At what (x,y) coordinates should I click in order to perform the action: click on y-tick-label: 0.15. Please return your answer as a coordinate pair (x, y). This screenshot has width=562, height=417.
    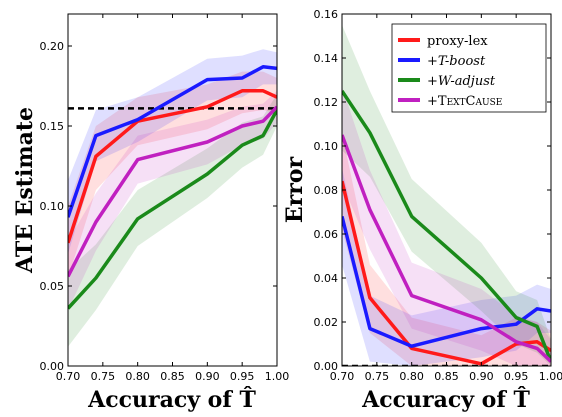
    Looking at the image, I should click on (52, 126).